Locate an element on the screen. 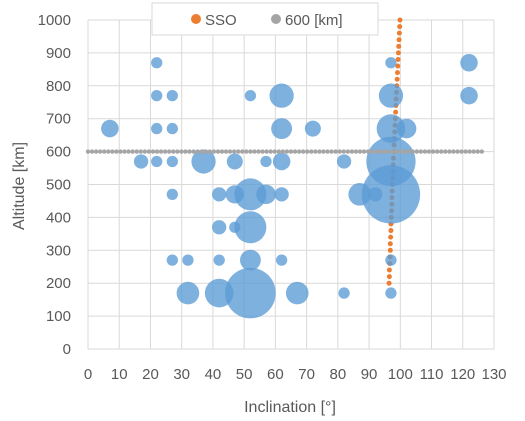 Image resolution: width=525 pixels, height=421 pixels. x-tick-label: 130 is located at coordinates (493, 374).